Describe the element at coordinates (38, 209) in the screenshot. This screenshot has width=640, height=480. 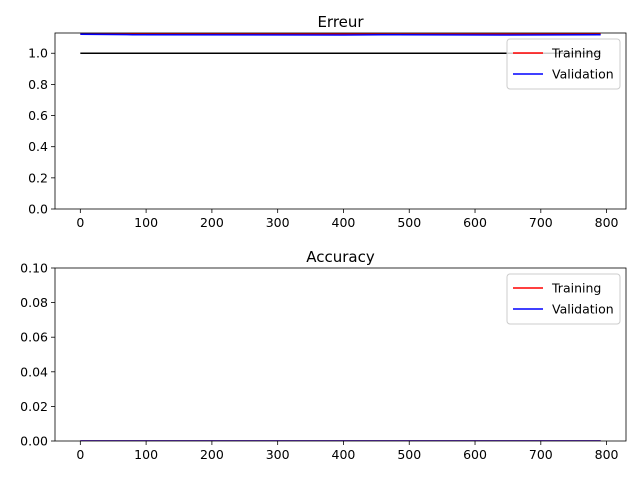
I see `y-tick-label: 0.0` at that location.